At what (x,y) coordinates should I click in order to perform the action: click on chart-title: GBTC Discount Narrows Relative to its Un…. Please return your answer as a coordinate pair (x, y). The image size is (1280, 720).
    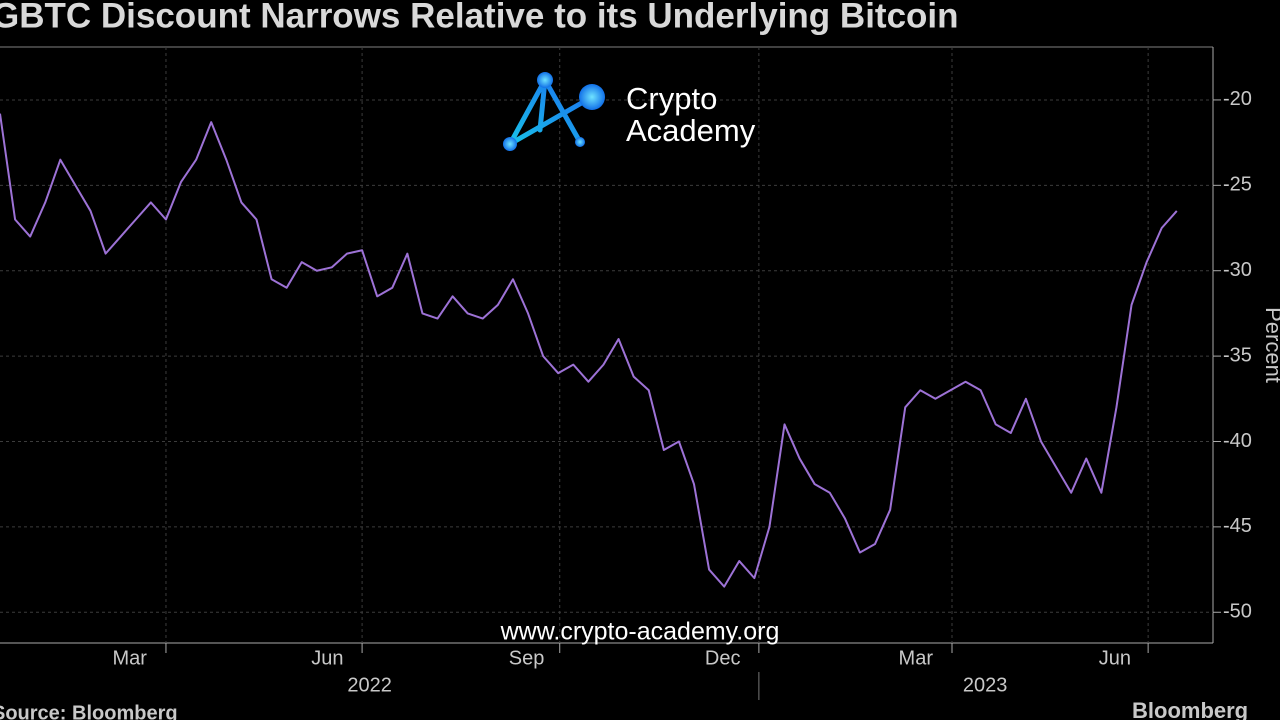
    Looking at the image, I should click on (479, 17).